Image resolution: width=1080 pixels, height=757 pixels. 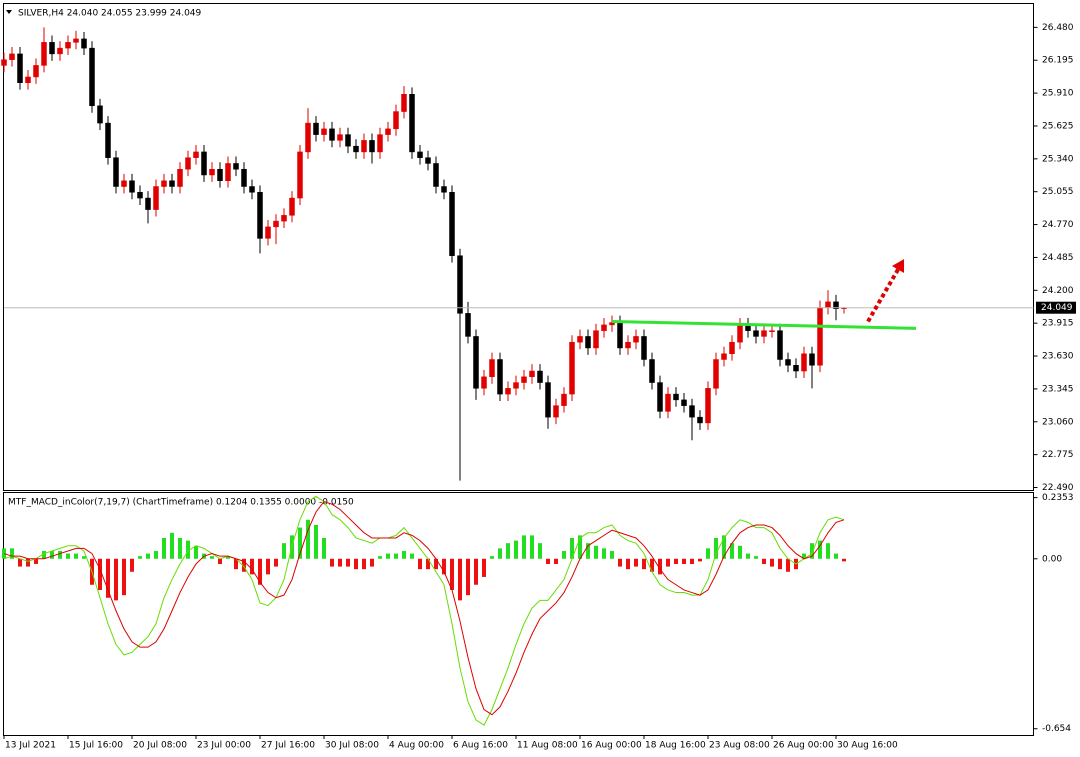 What do you see at coordinates (764, 324) in the screenshot?
I see `trend-line` at bounding box center [764, 324].